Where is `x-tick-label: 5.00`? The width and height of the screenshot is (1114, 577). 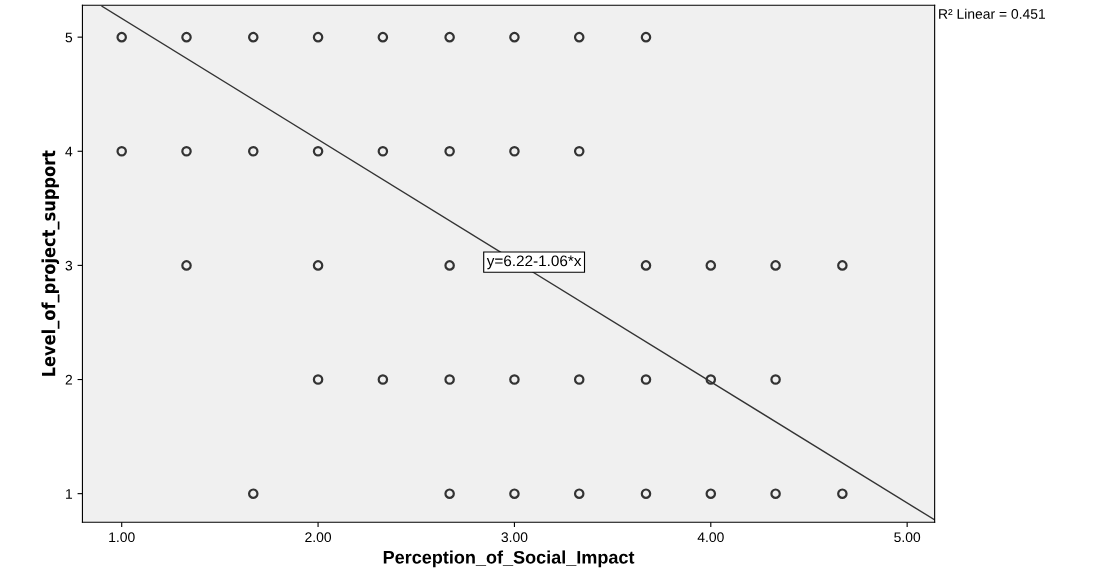 x-tick-label: 5.00 is located at coordinates (907, 537).